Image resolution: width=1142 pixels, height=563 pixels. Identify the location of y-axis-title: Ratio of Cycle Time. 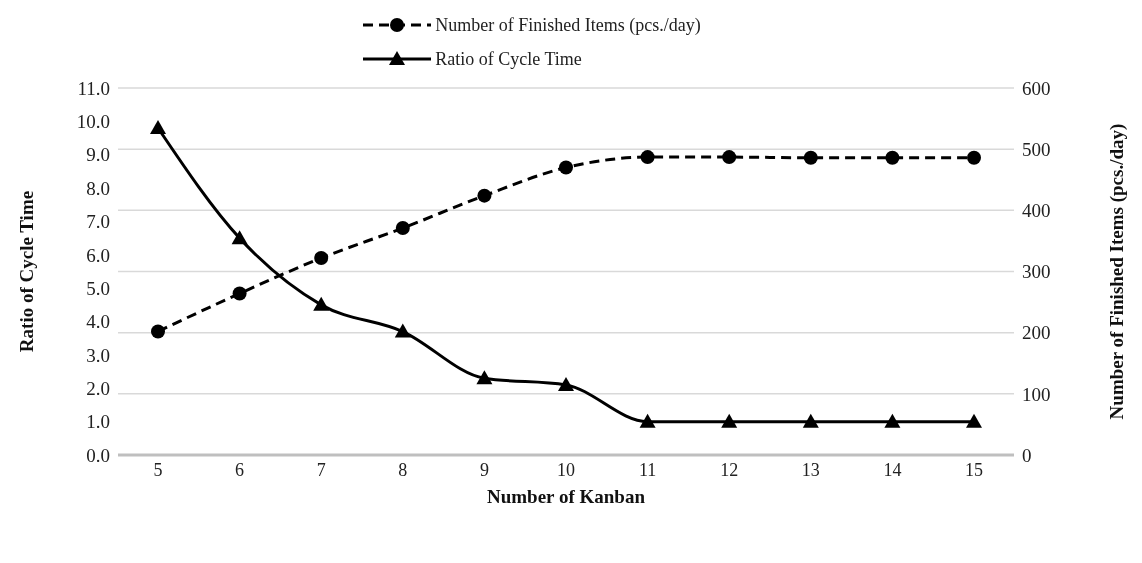
(26, 271).